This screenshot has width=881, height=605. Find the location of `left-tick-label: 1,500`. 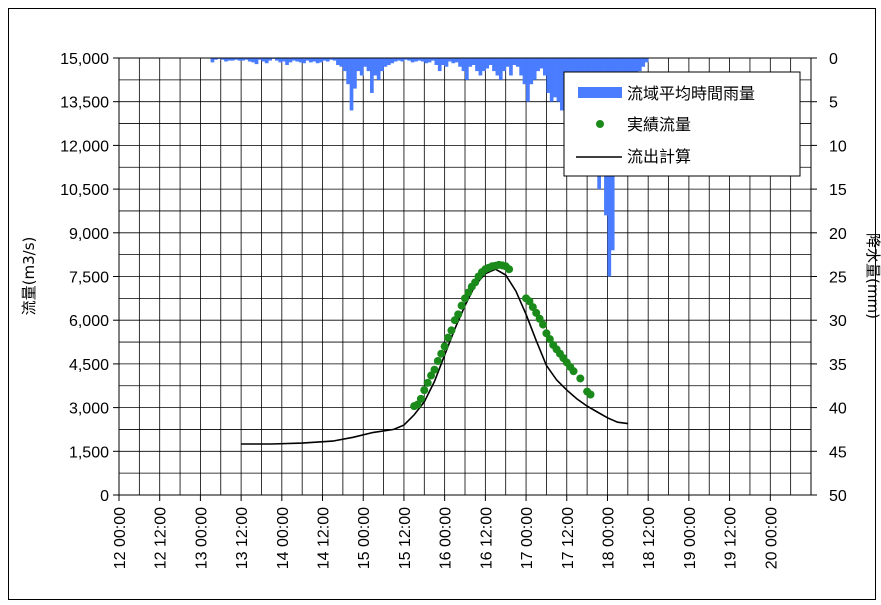

left-tick-label: 1,500 is located at coordinates (89, 452).